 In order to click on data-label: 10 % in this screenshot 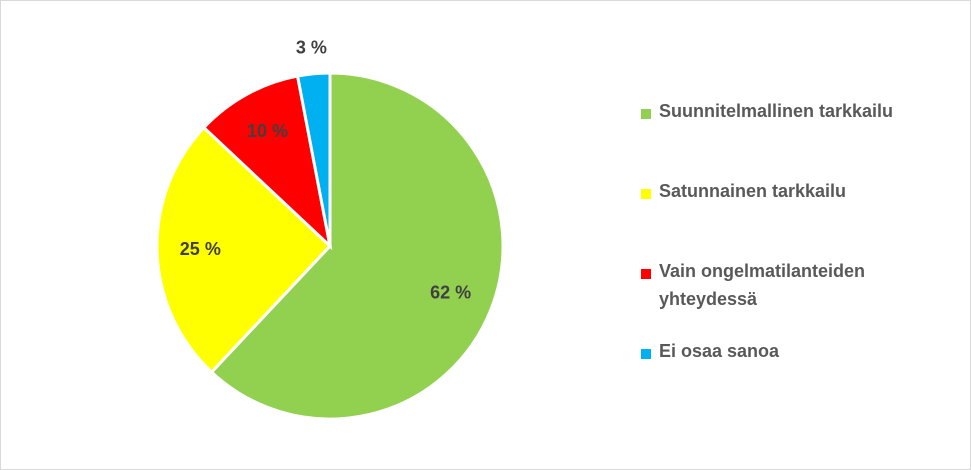, I will do `click(267, 131)`.